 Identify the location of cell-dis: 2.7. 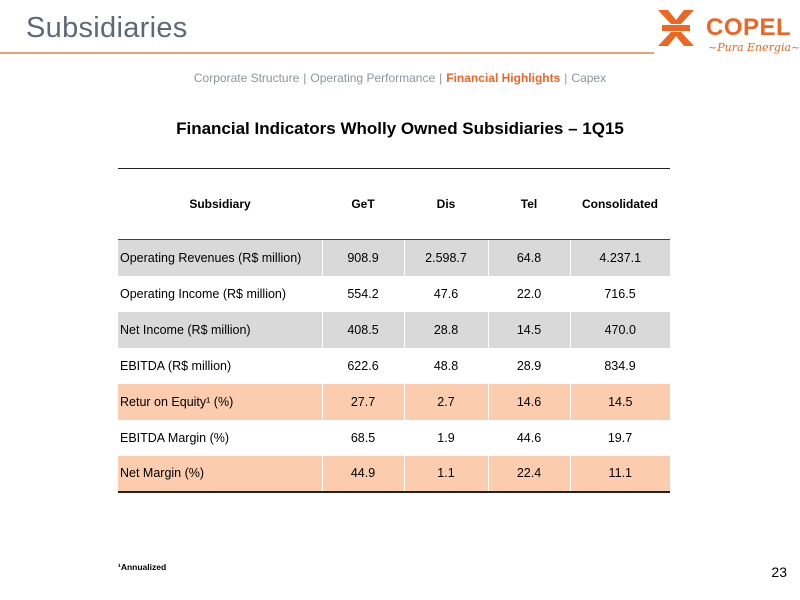
(445, 401).